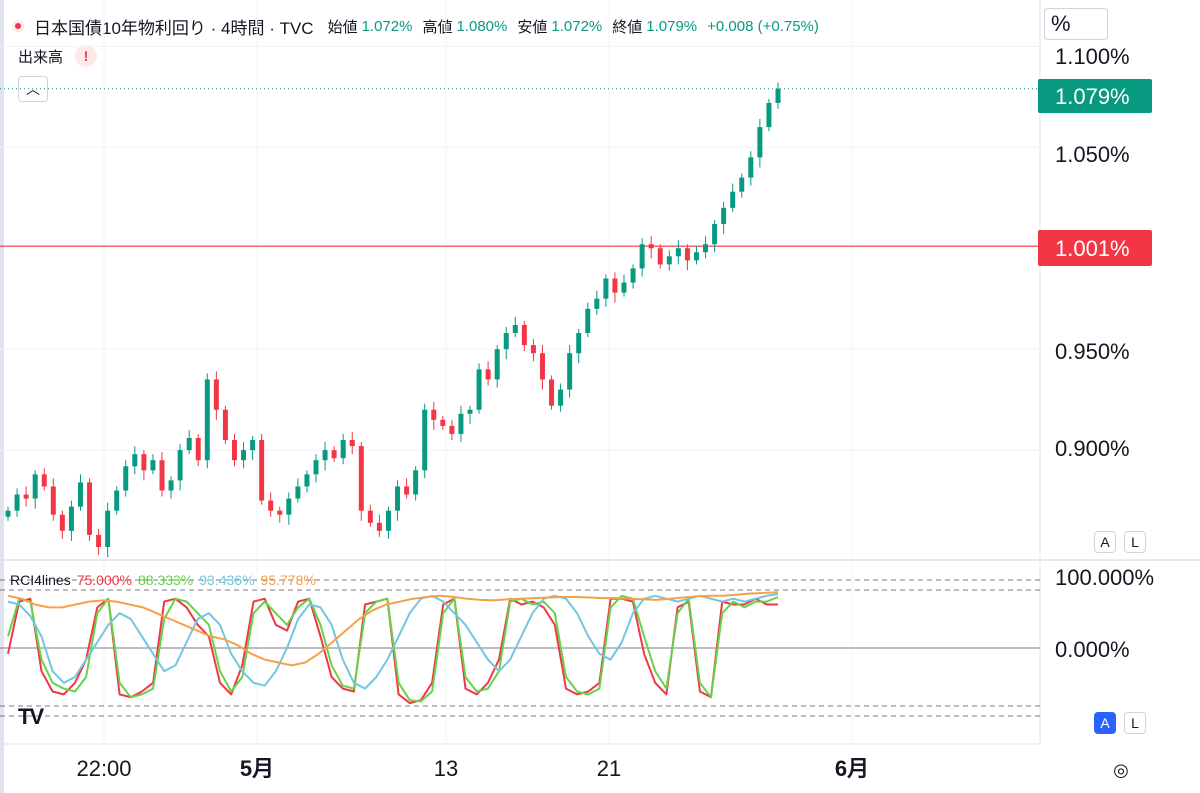  What do you see at coordinates (41, 57) in the screenshot?
I see `volume-label: 出来高` at bounding box center [41, 57].